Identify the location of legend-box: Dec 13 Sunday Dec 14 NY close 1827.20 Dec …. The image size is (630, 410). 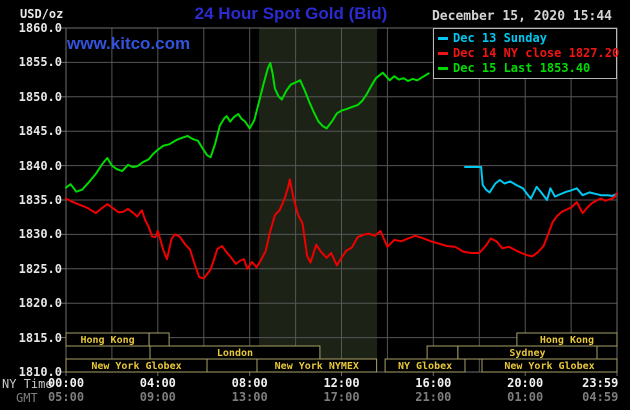
(526, 53).